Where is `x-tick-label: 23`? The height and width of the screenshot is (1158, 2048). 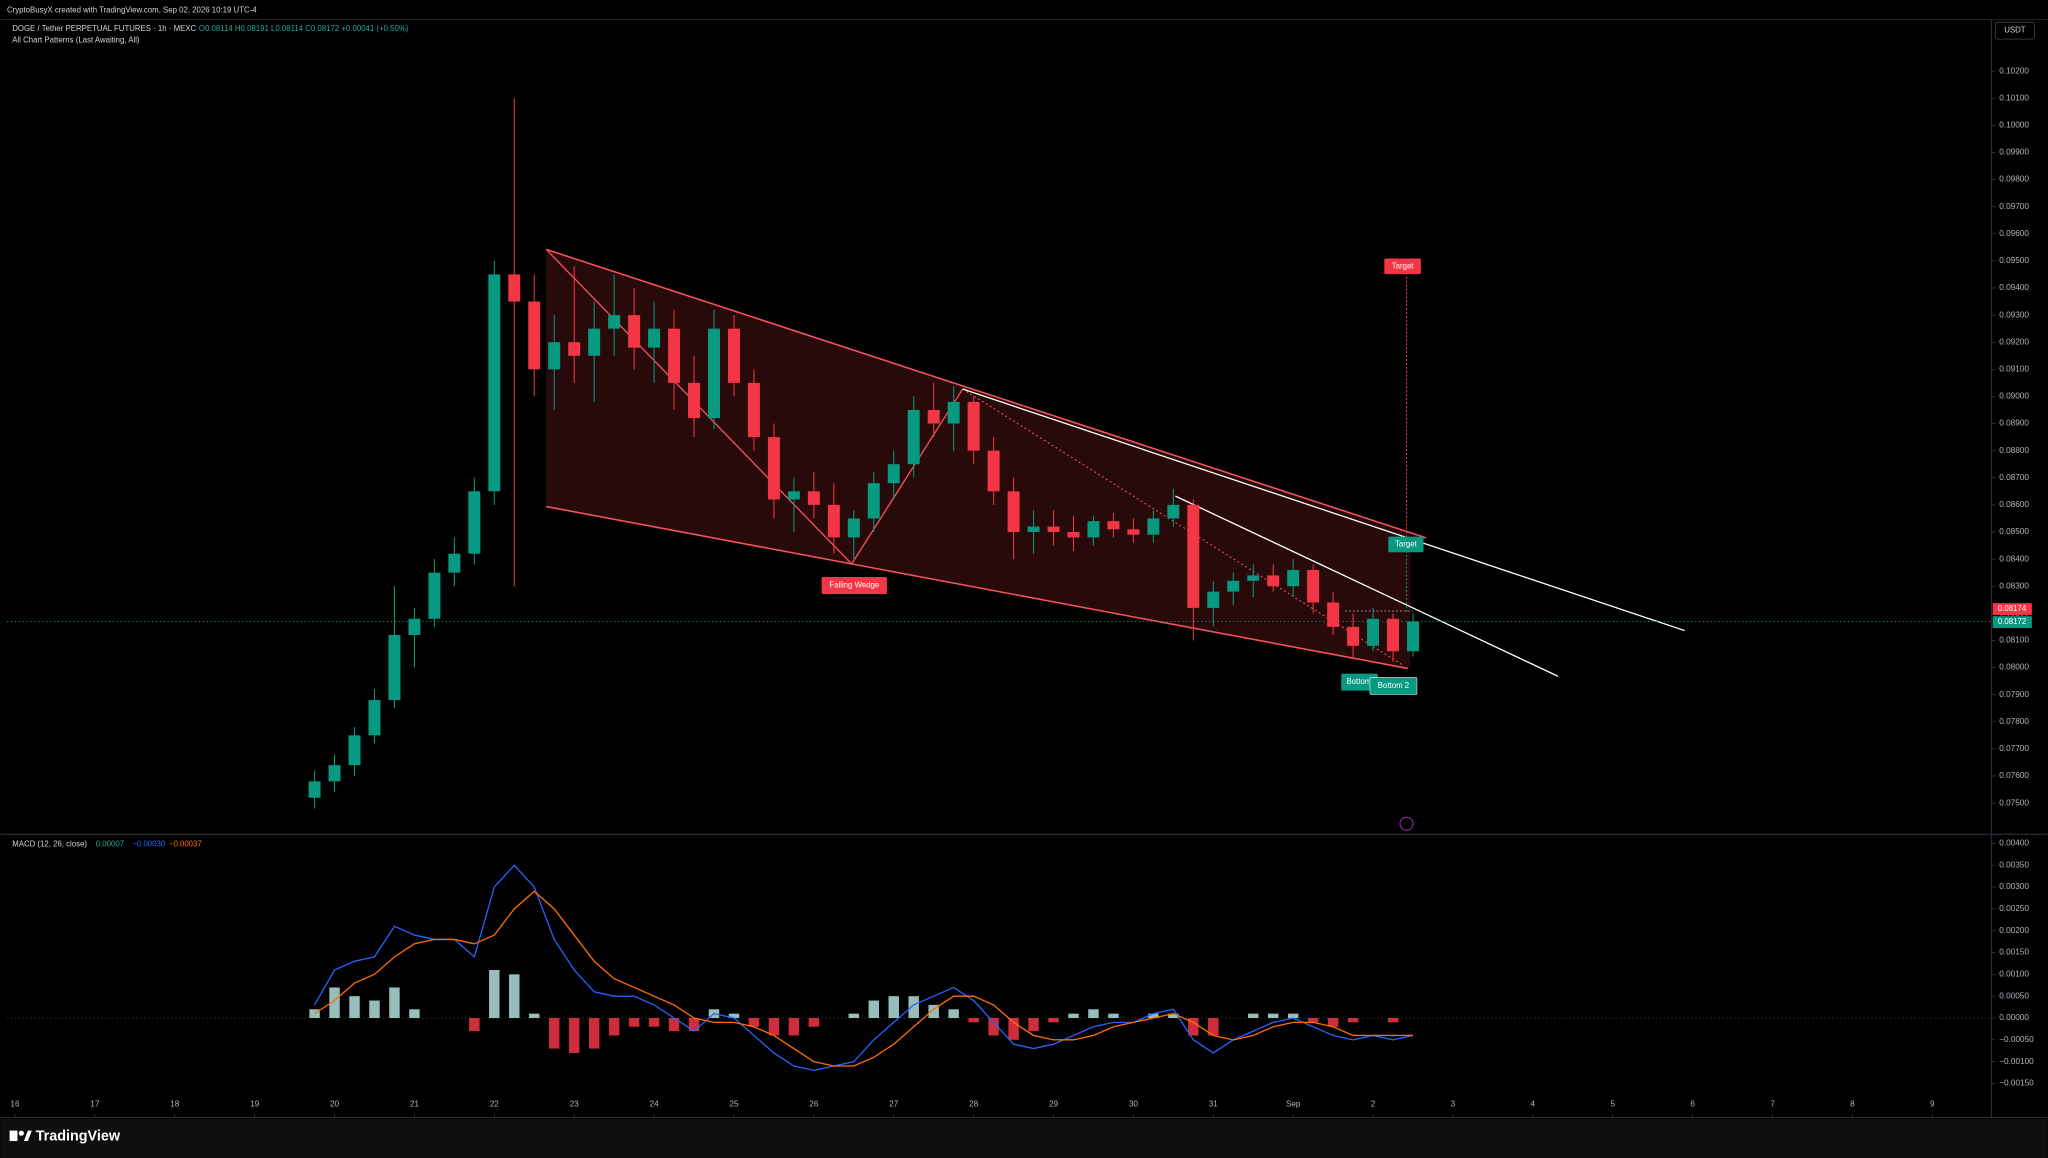 x-tick-label: 23 is located at coordinates (575, 1104).